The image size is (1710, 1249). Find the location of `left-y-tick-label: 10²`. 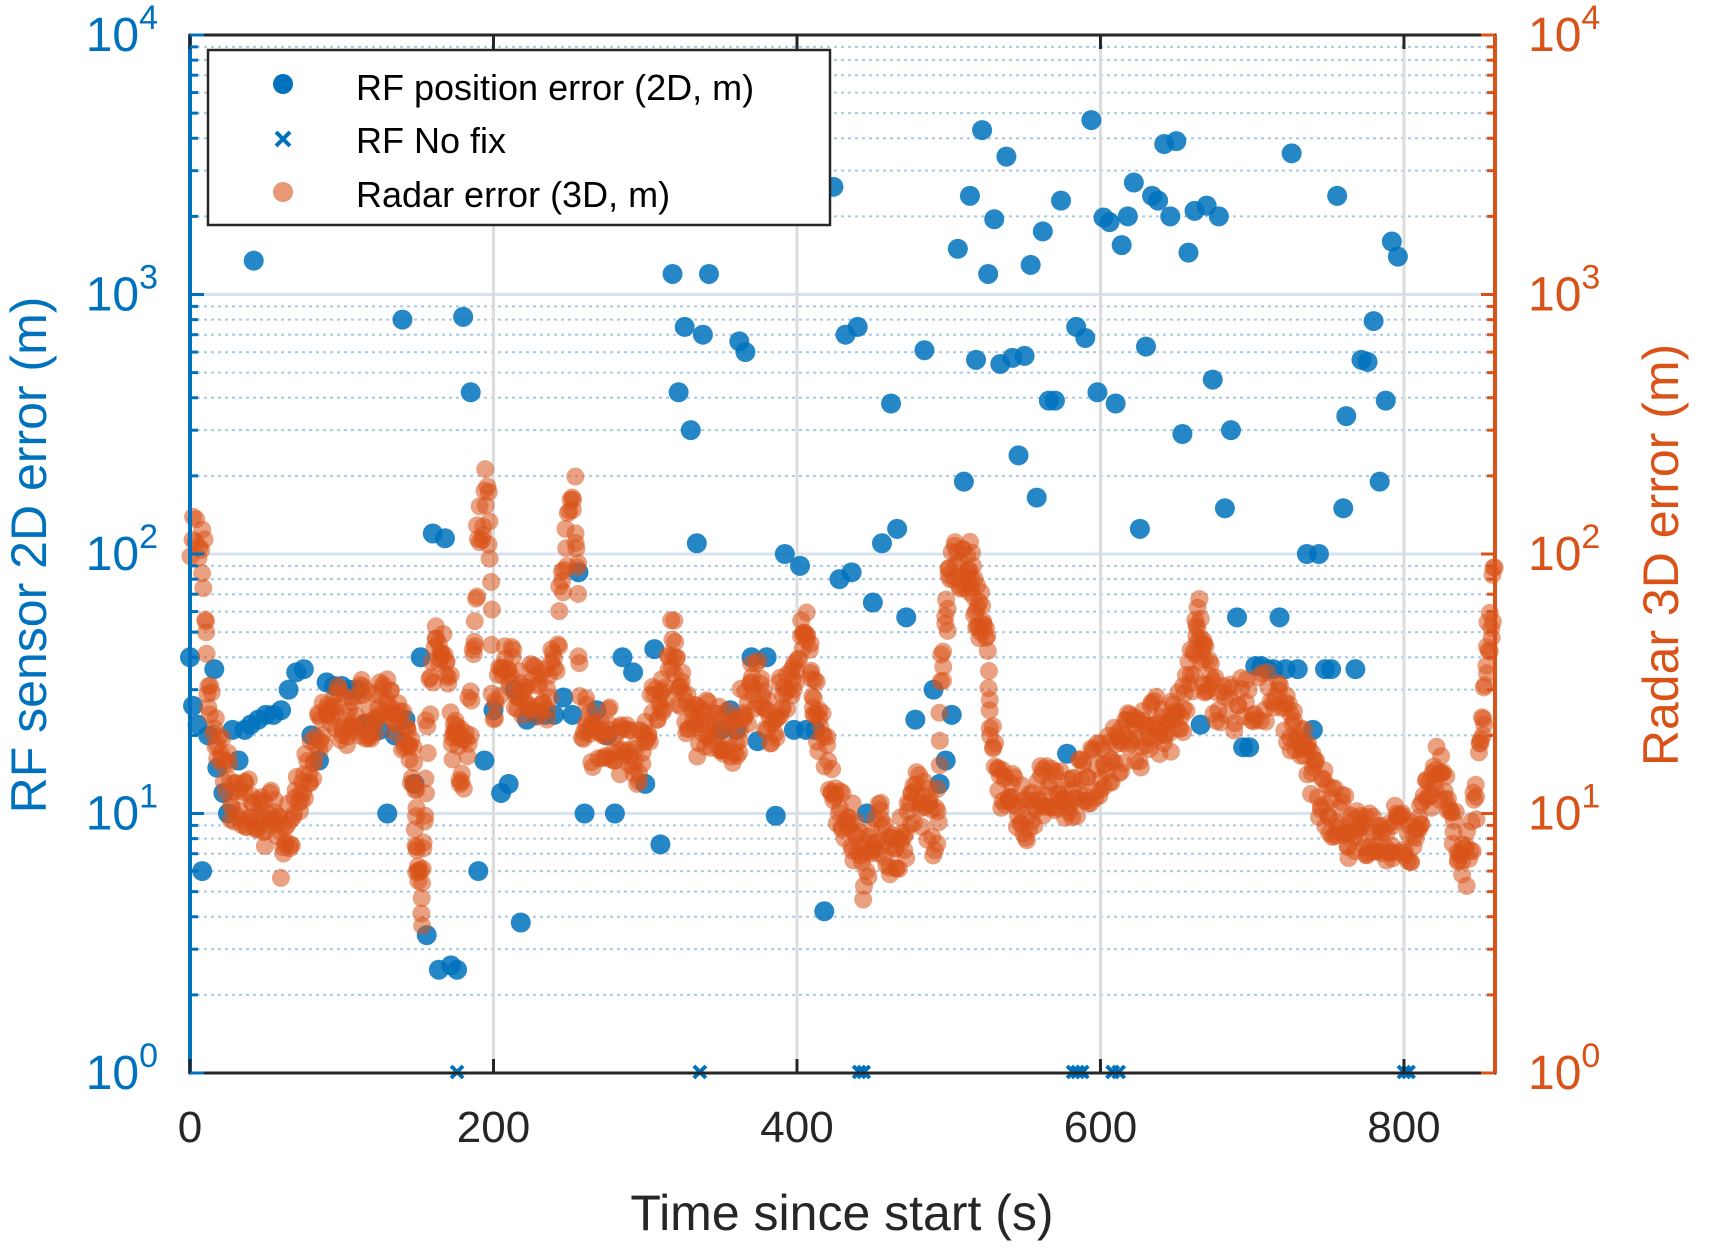

left-y-tick-label: 10² is located at coordinates (122, 549).